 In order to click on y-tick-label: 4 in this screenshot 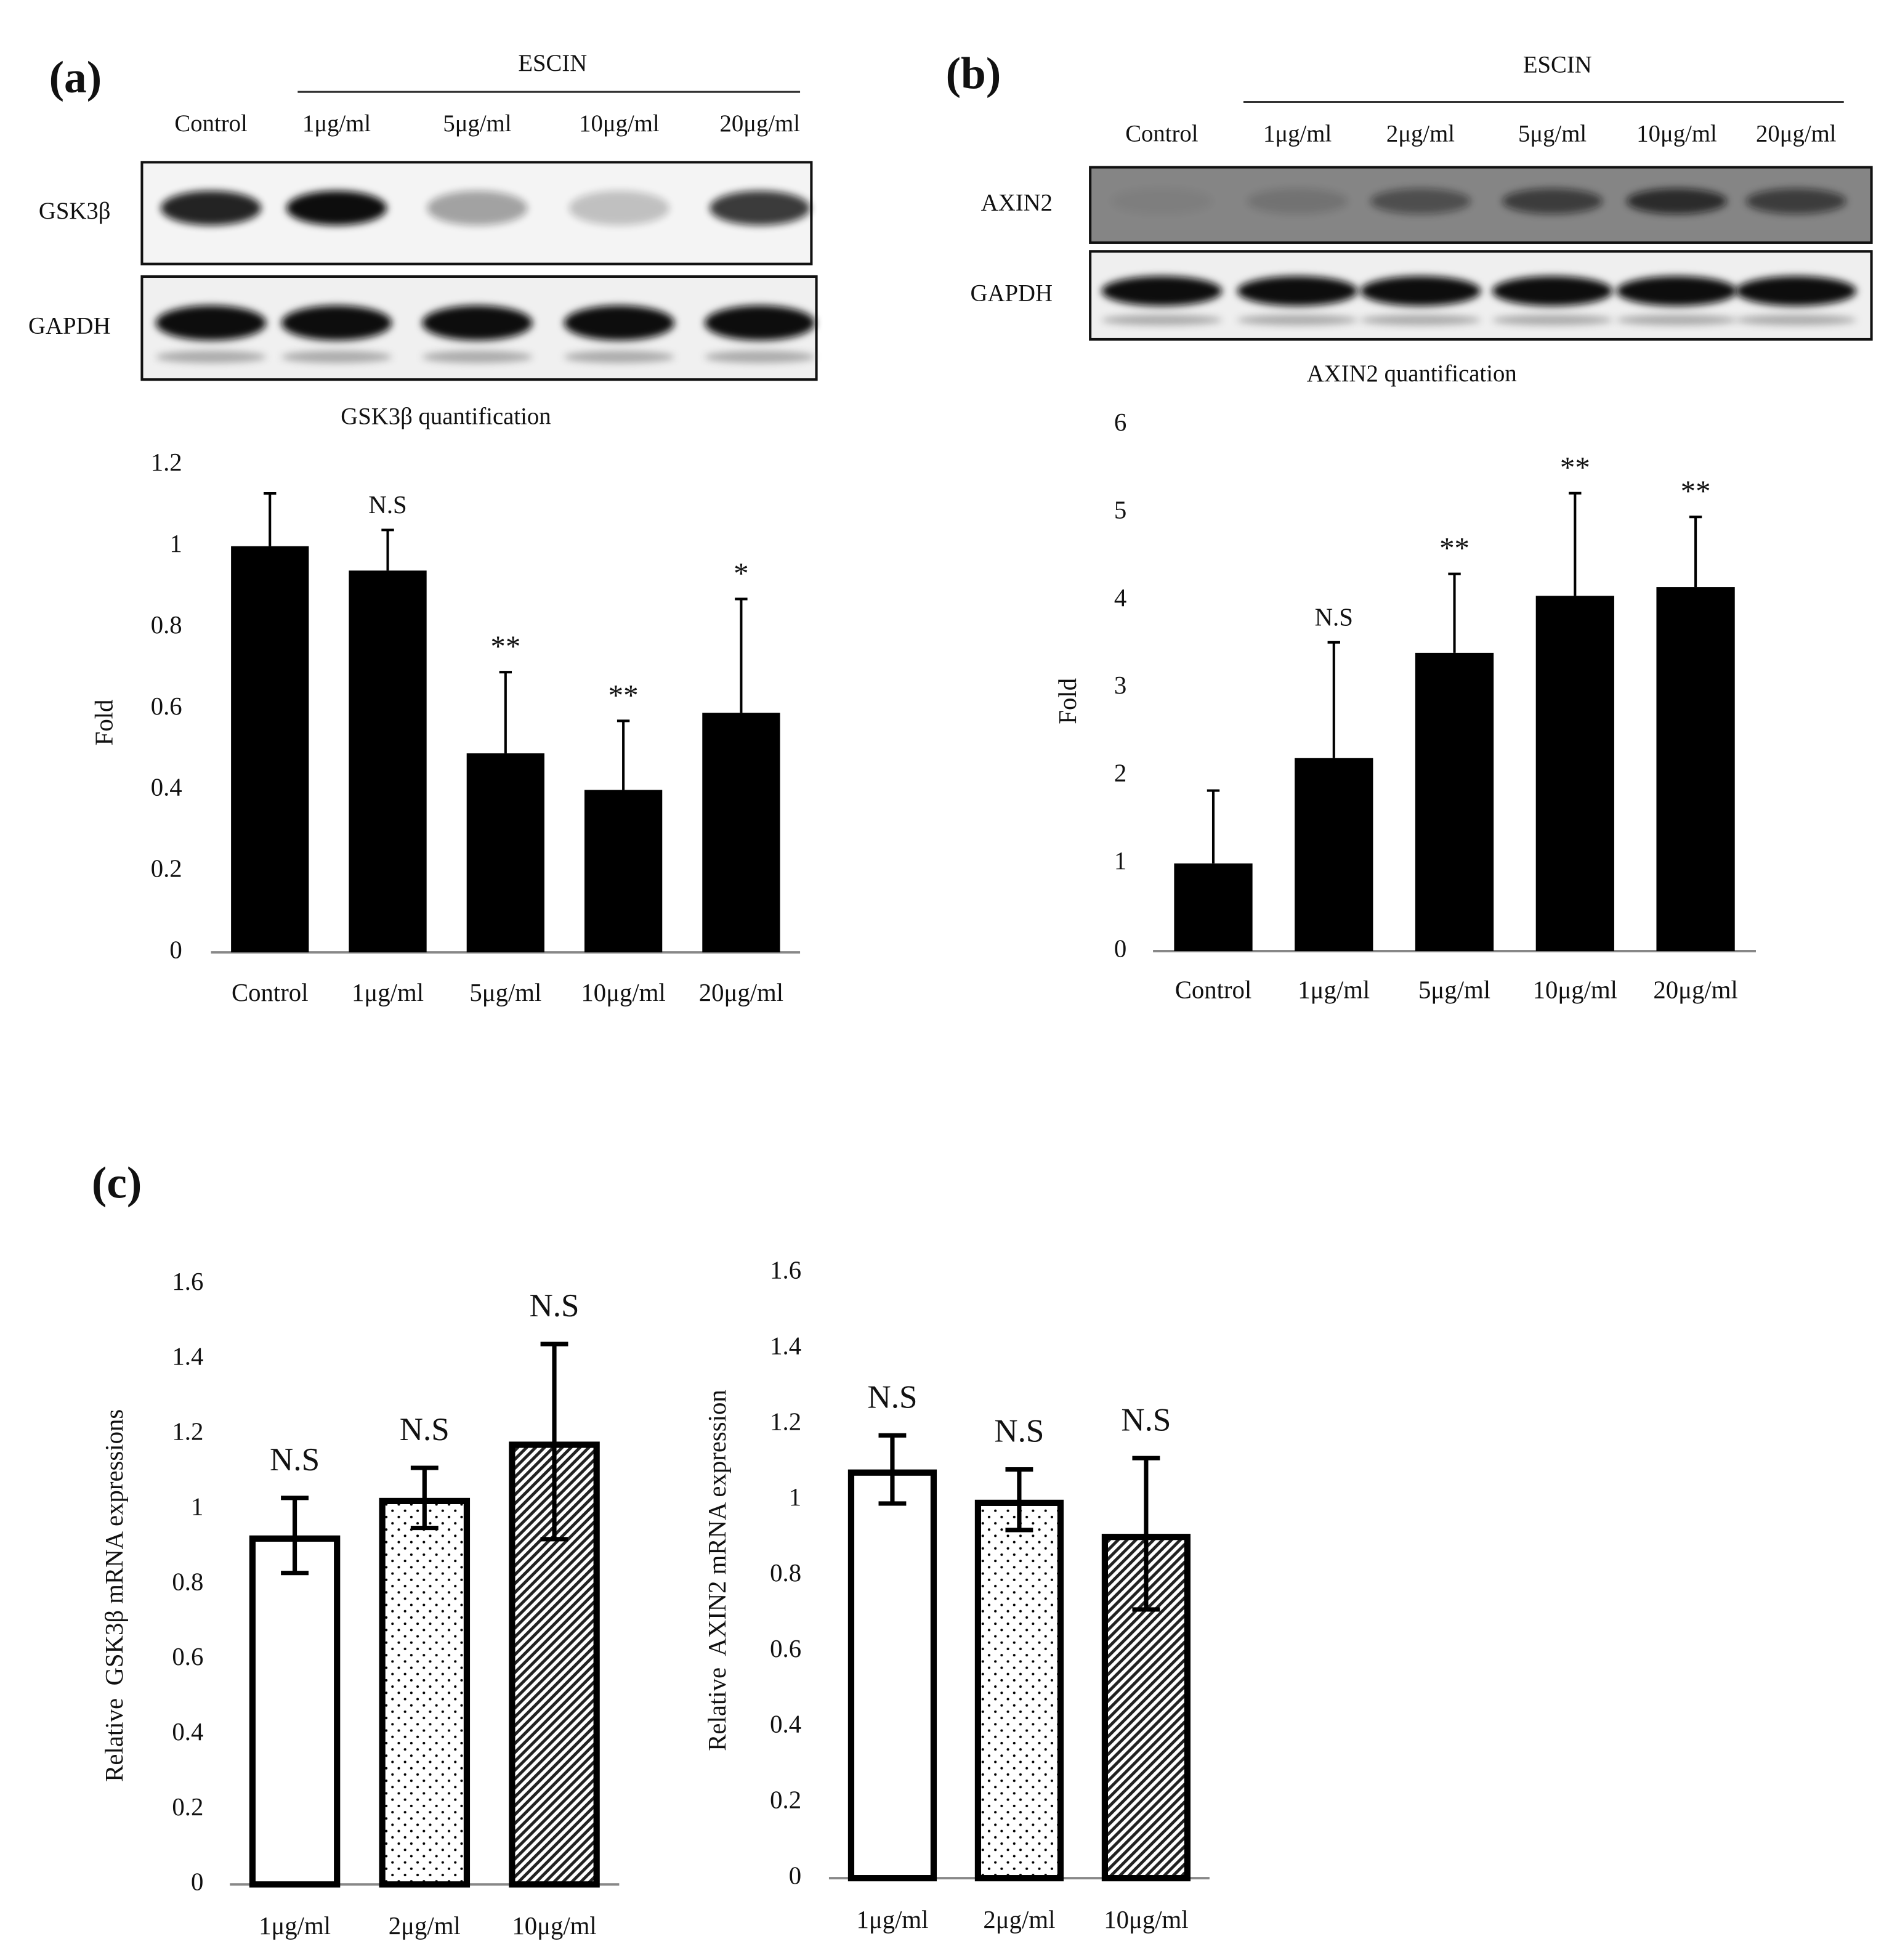, I will do `click(1120, 598)`.